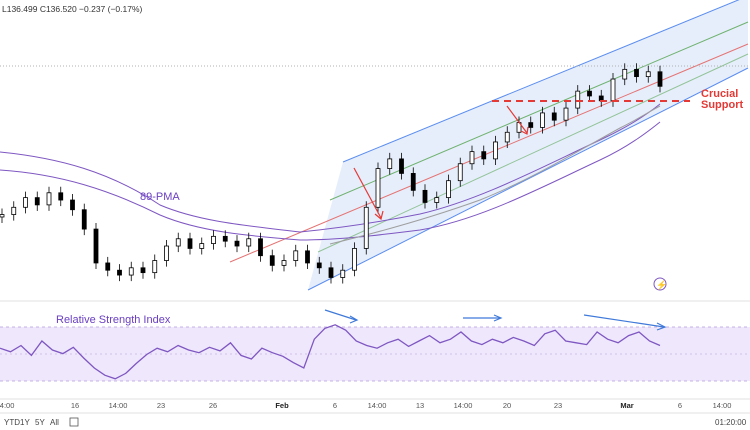 This screenshot has height=430, width=750. I want to click on rsi-line, so click(330, 352).